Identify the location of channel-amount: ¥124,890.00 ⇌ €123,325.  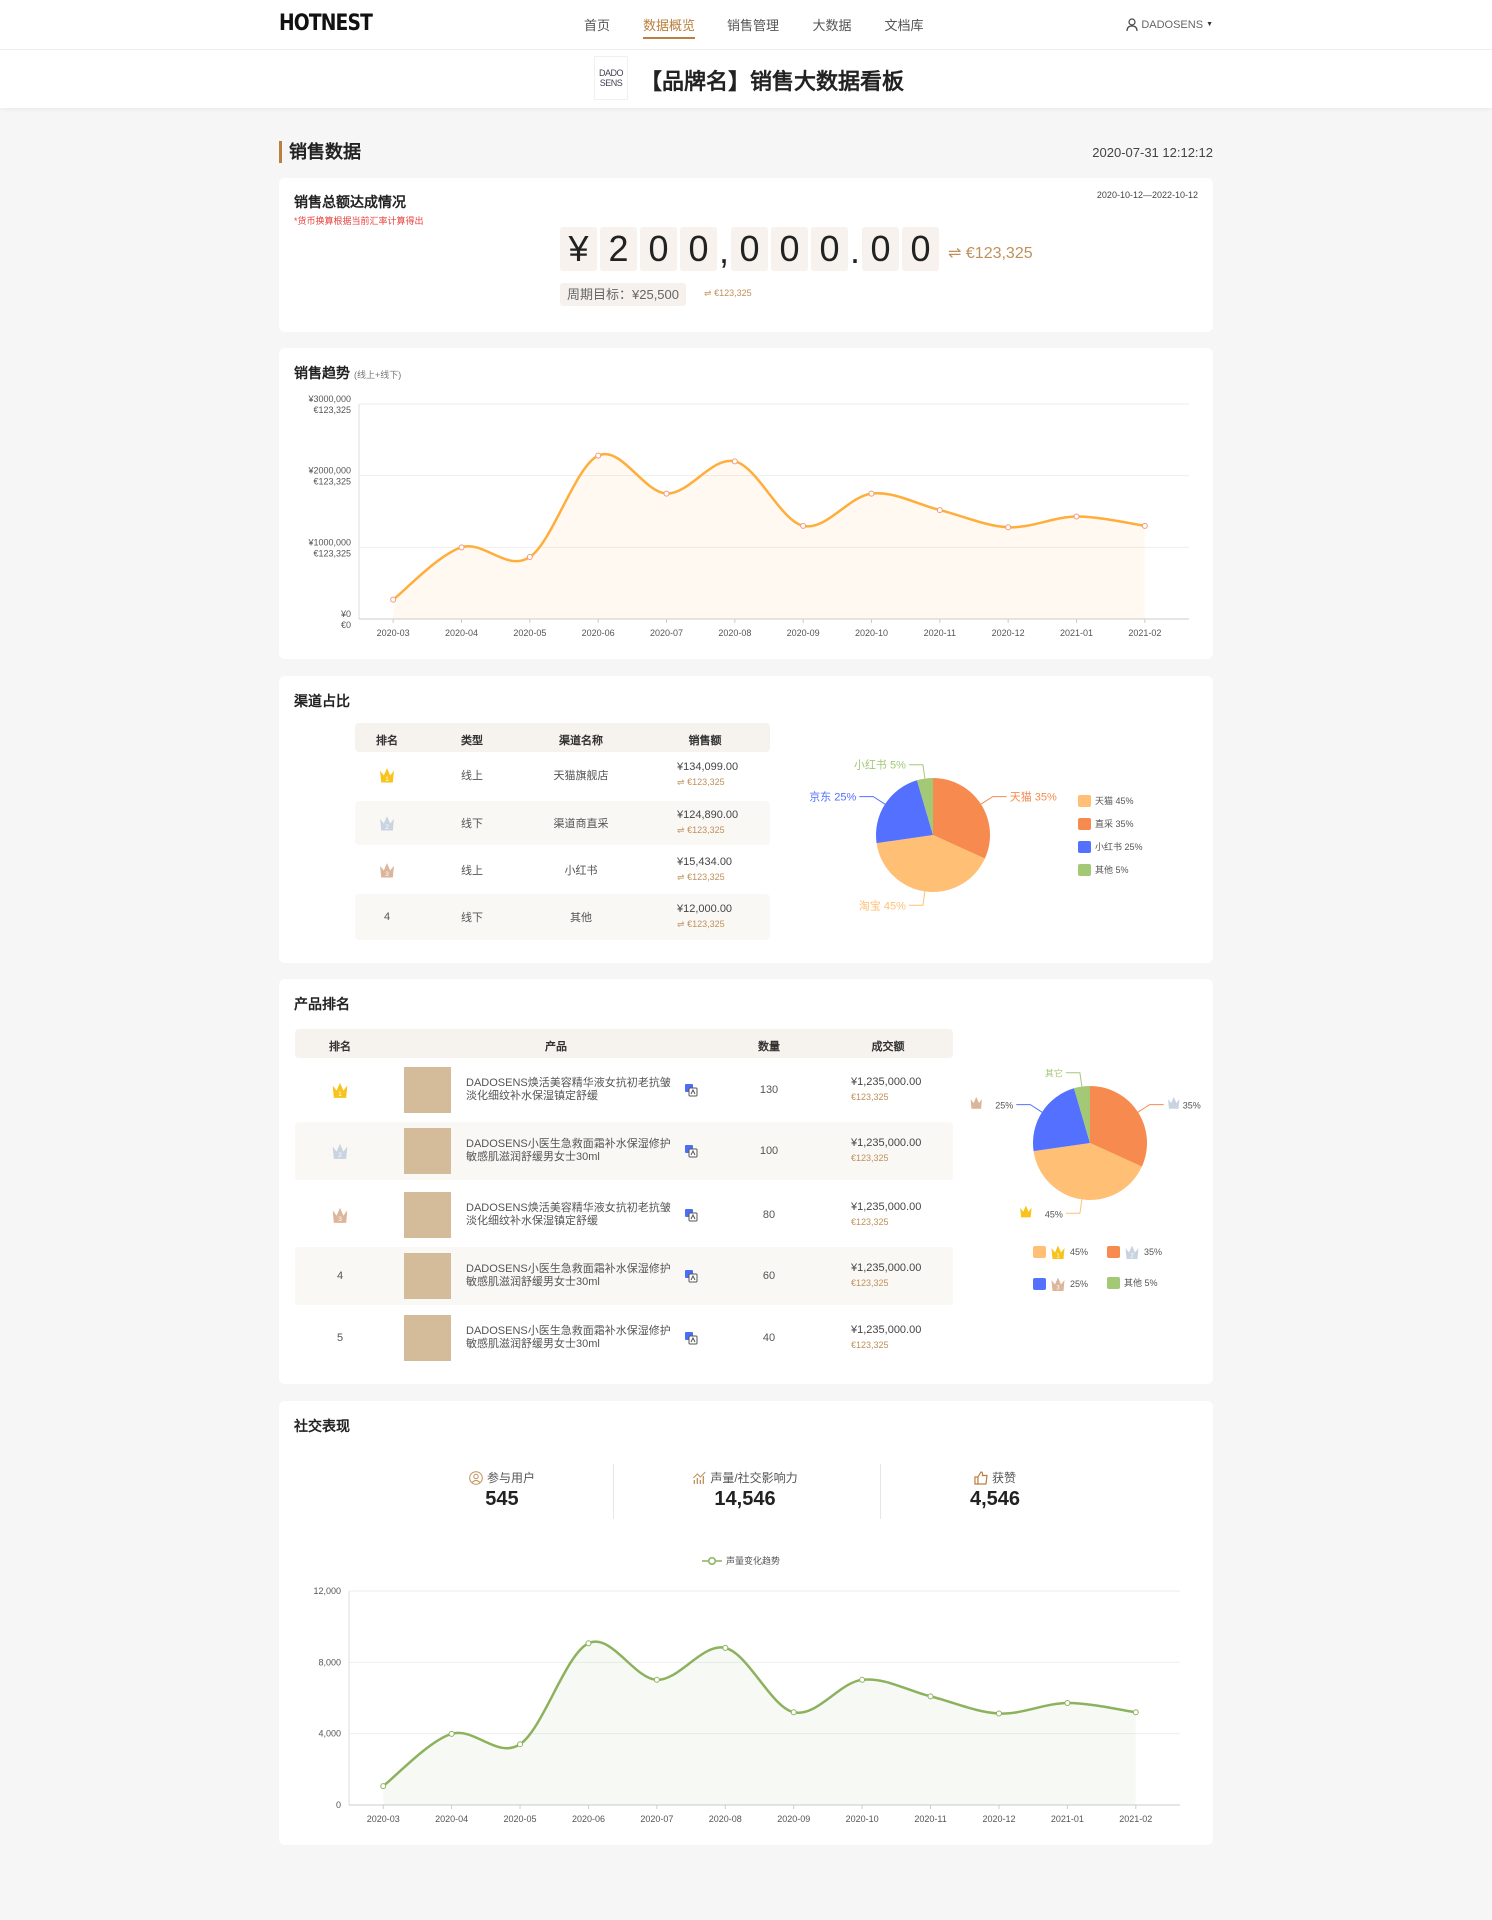
(707, 823).